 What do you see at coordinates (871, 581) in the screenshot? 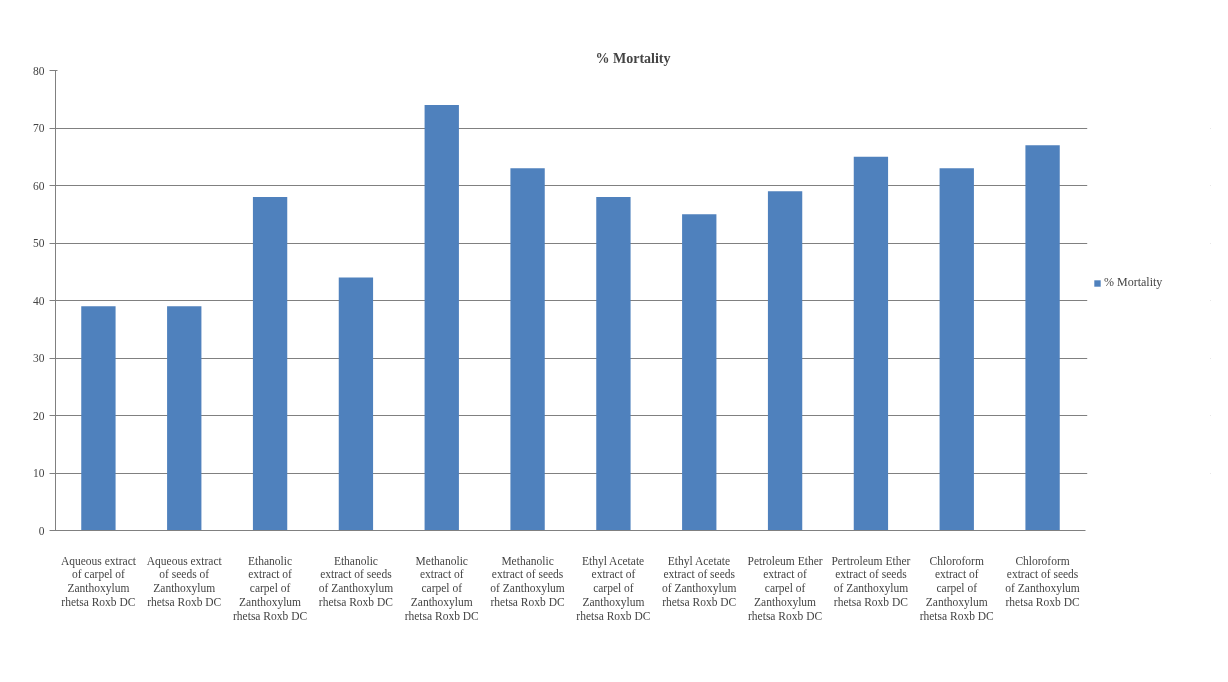
I see `x-tick-label: Pertroleum Ether extract of seeds of Zanthoxylum rhetsa Roxb DC` at bounding box center [871, 581].